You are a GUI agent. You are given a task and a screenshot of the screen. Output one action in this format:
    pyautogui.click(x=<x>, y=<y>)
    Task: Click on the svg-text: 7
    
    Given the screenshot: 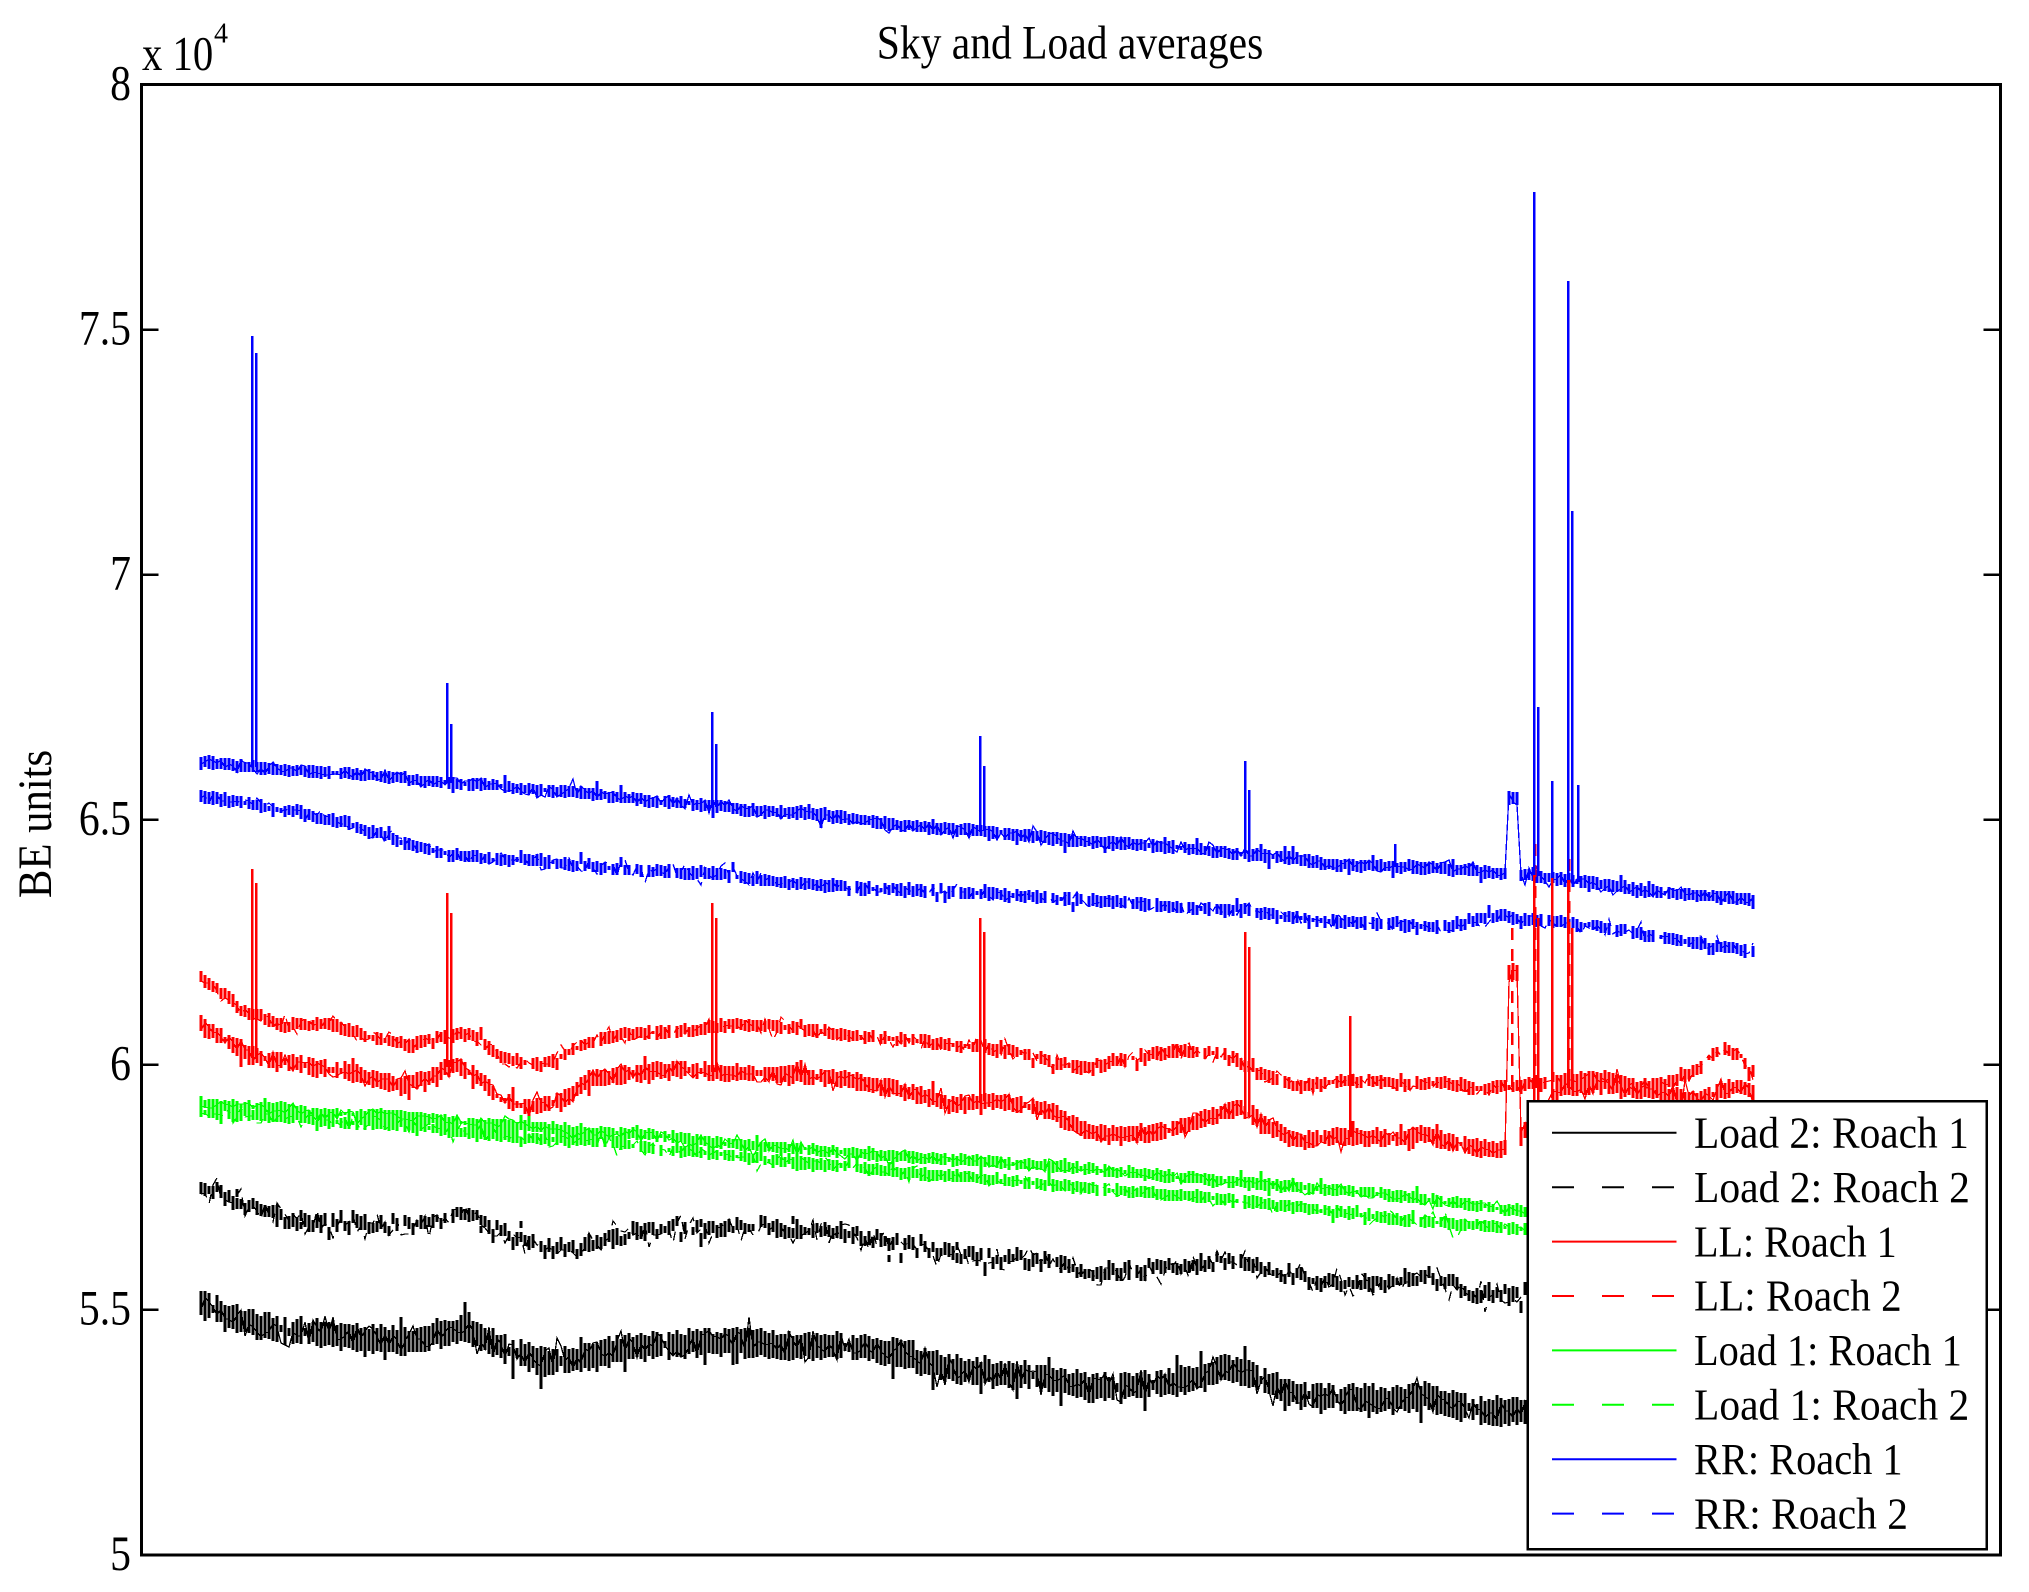 What is the action you would take?
    pyautogui.click(x=120, y=572)
    